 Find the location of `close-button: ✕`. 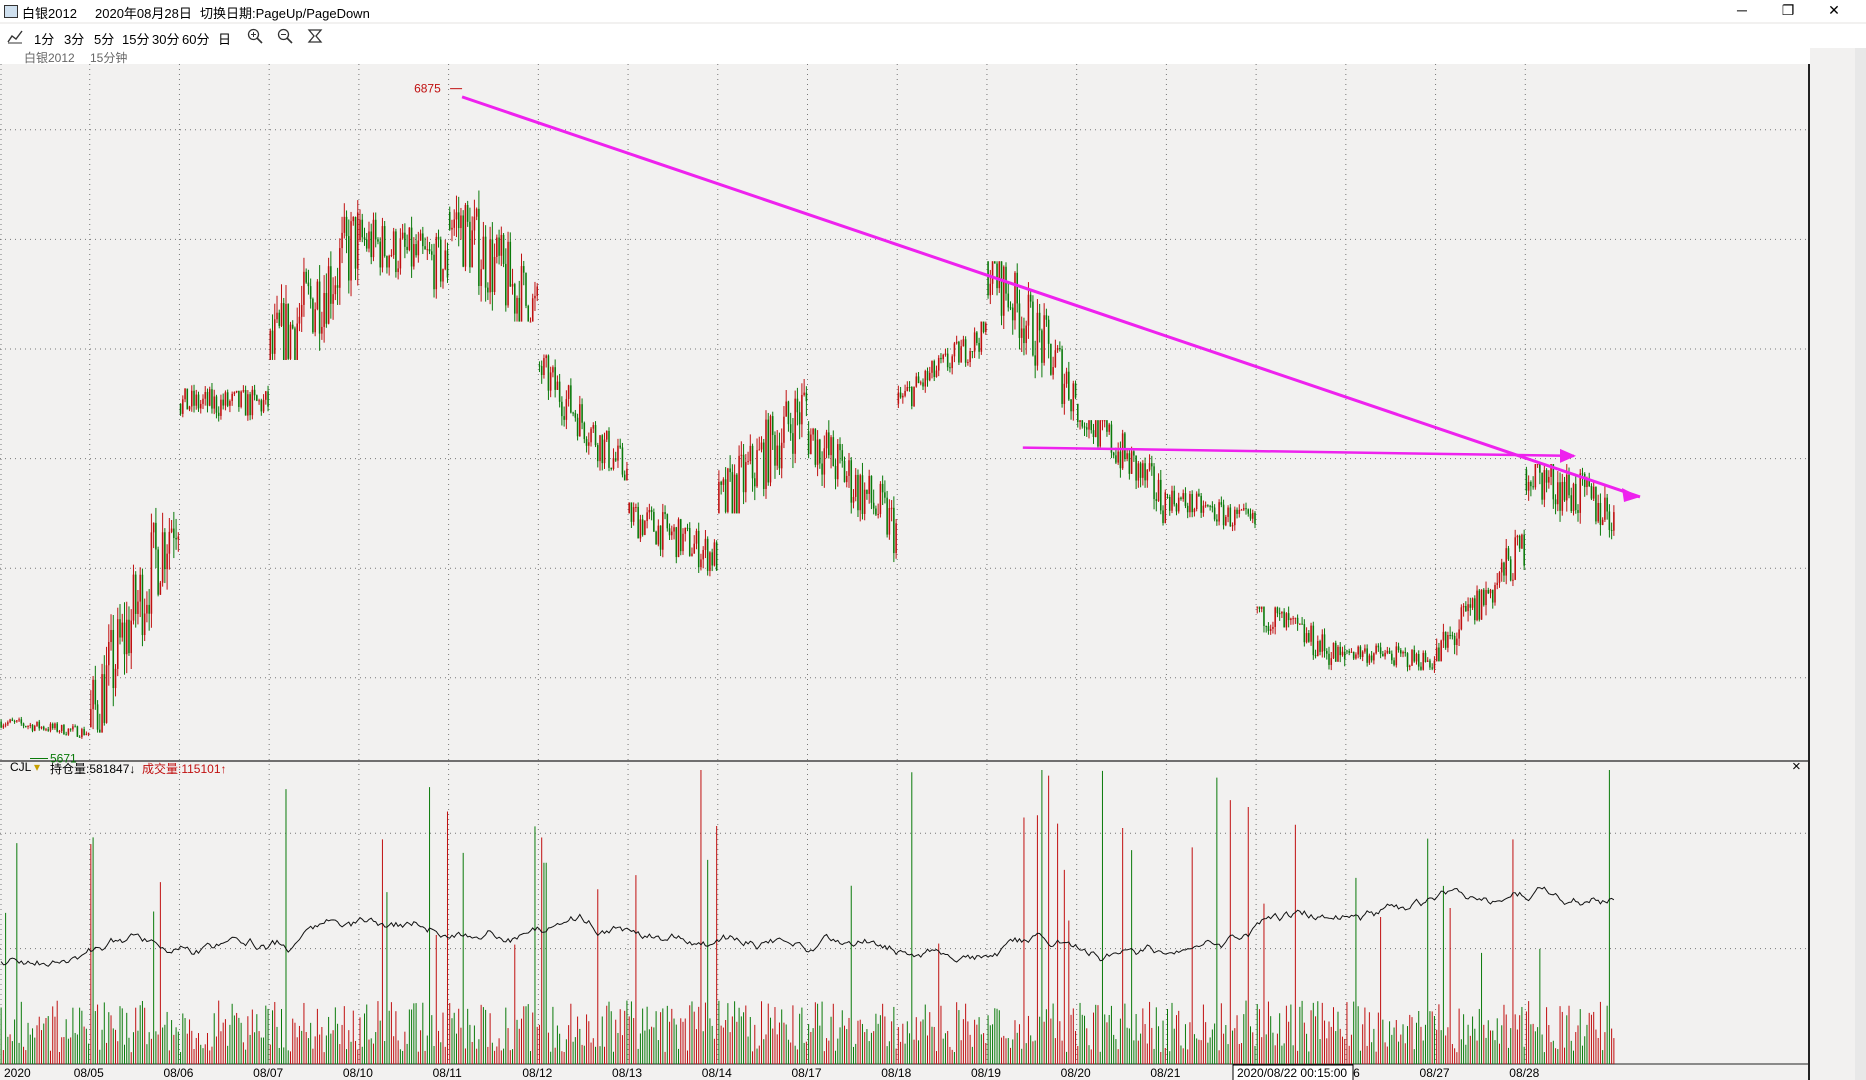

close-button: ✕ is located at coordinates (1834, 10).